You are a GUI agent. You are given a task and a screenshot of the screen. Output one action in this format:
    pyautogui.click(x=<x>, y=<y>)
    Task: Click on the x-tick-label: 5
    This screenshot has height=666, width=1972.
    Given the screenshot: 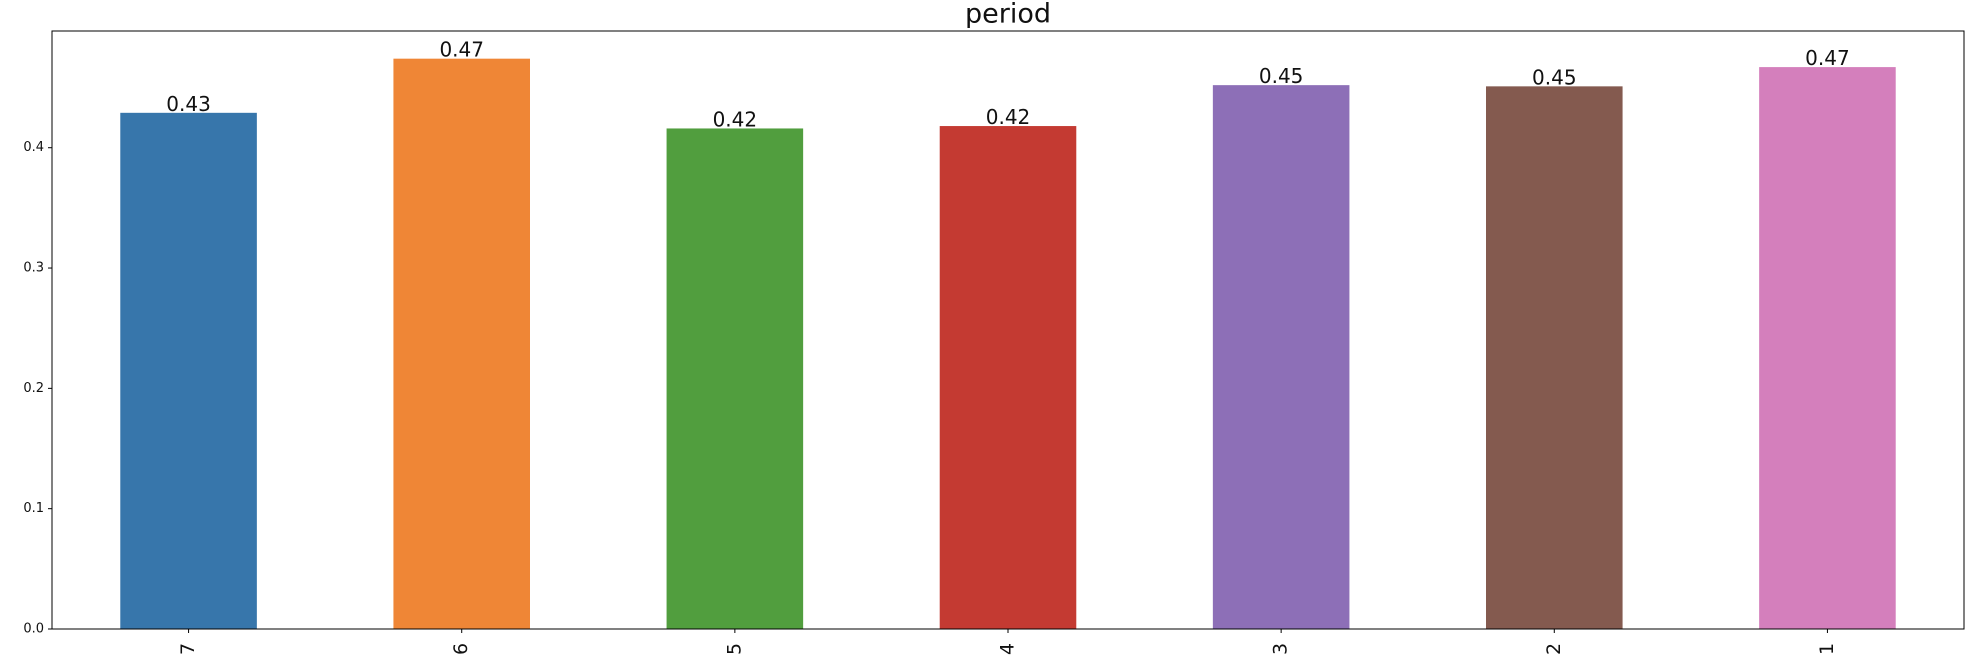 What is the action you would take?
    pyautogui.click(x=734, y=649)
    